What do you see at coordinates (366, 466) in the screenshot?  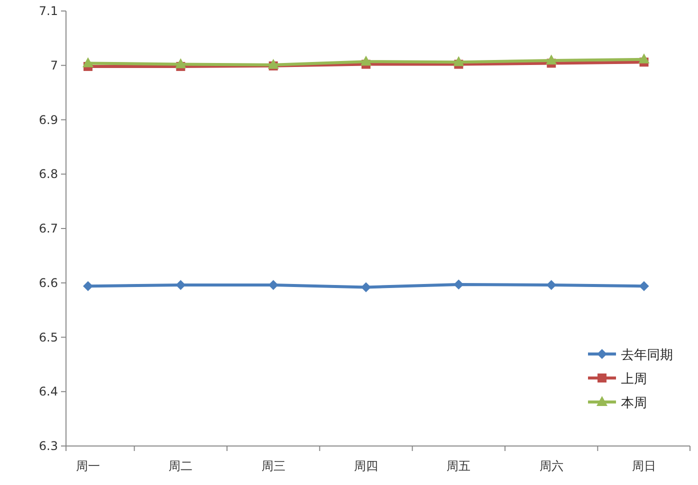 I see `x-tick-label: 周四` at bounding box center [366, 466].